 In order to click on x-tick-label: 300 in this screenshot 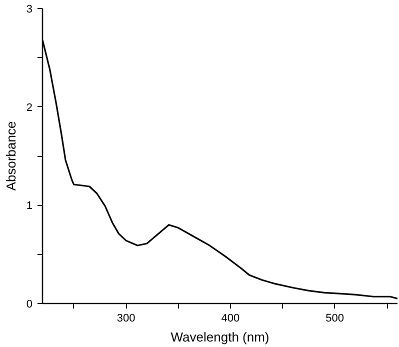, I will do `click(126, 318)`.